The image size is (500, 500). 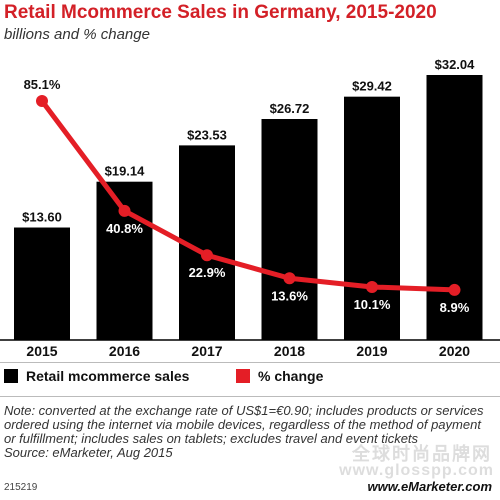 What do you see at coordinates (42, 217) in the screenshot?
I see `bar-label-2015: $13.60` at bounding box center [42, 217].